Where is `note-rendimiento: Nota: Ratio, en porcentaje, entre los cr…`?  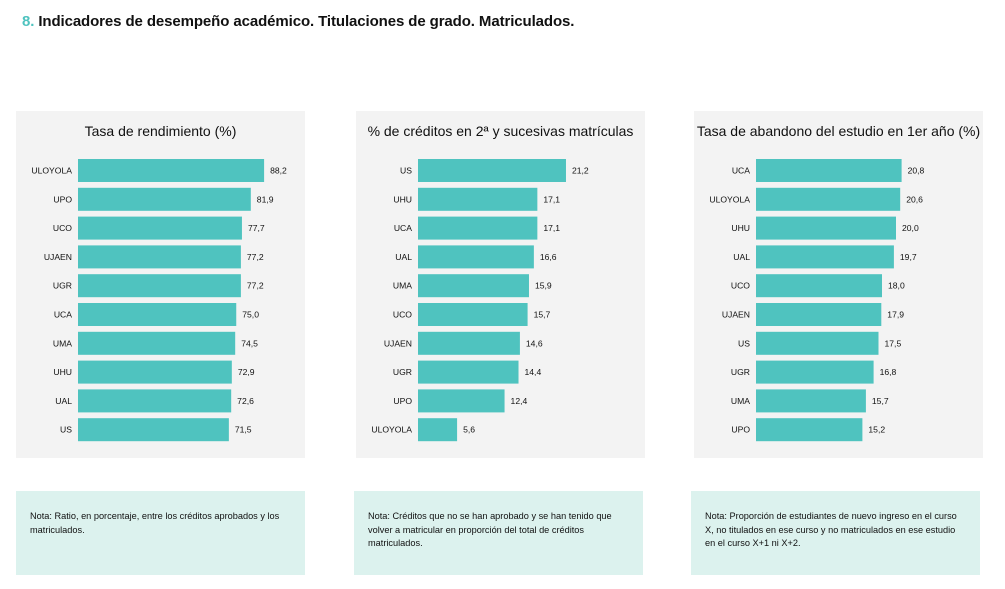 note-rendimiento: Nota: Ratio, en porcentaje, entre los cr… is located at coordinates (160, 533).